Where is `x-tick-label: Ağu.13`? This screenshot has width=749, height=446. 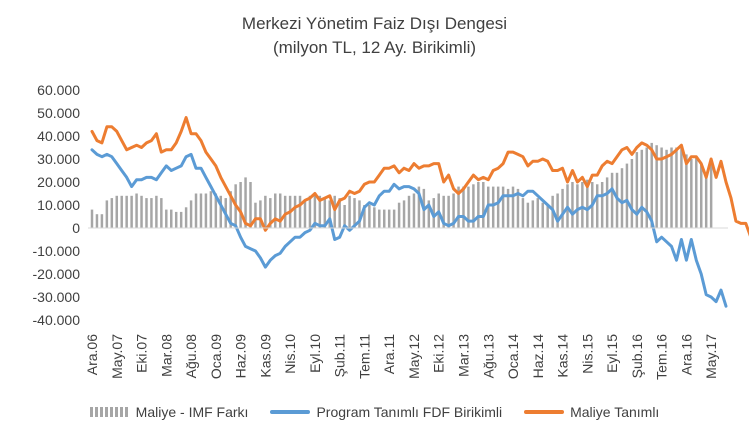 x-tick-label: Ağu.13 is located at coordinates (488, 356).